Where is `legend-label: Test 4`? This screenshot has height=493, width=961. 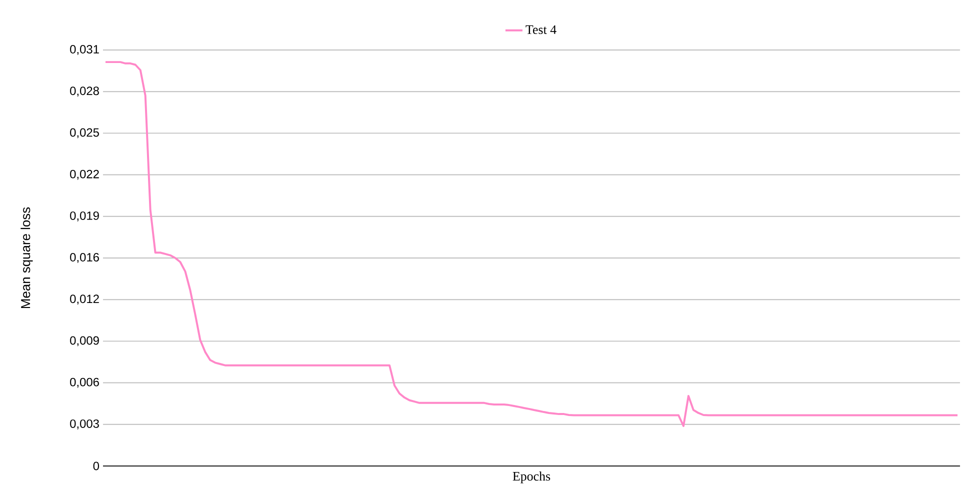
legend-label: Test 4 is located at coordinates (541, 29).